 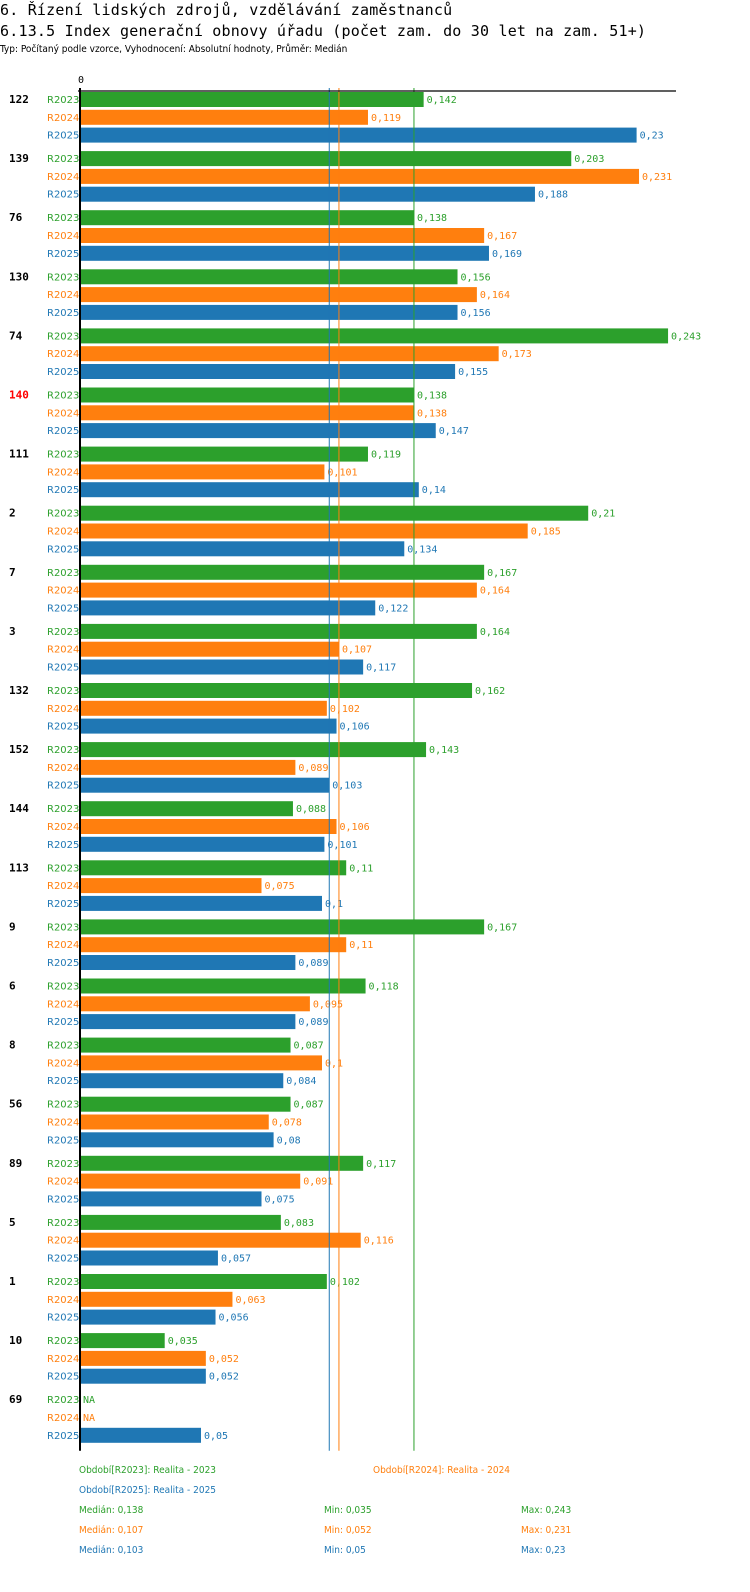 I want to click on category-label: 111, so click(x=19, y=454).